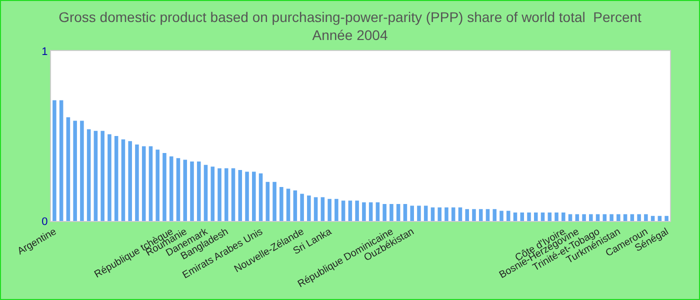  What do you see at coordinates (350, 35) in the screenshot?
I see `chart-subtitle: Année 2004` at bounding box center [350, 35].